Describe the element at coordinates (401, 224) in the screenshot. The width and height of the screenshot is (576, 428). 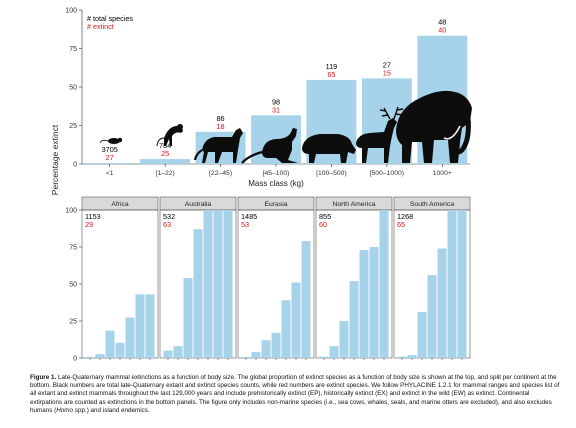
I see `panel-extinct-count: 65` at that location.